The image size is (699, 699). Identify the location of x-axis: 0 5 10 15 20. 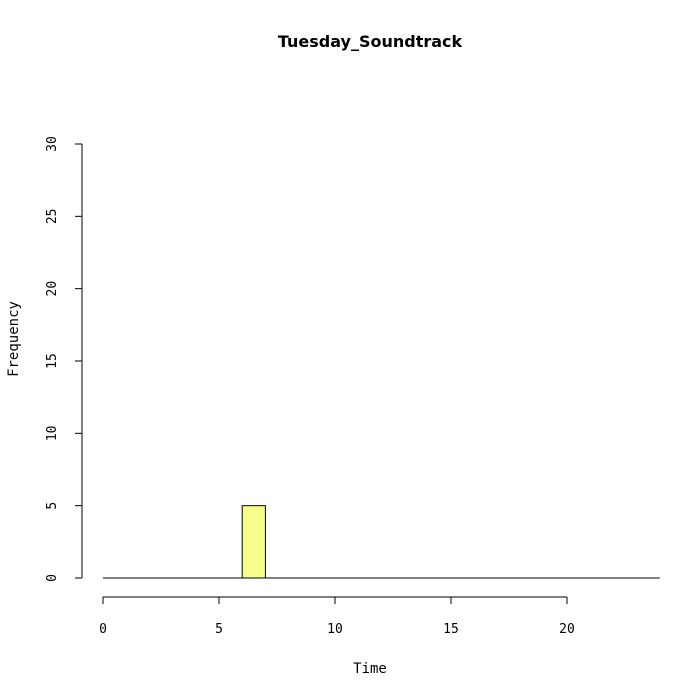
(337, 616).